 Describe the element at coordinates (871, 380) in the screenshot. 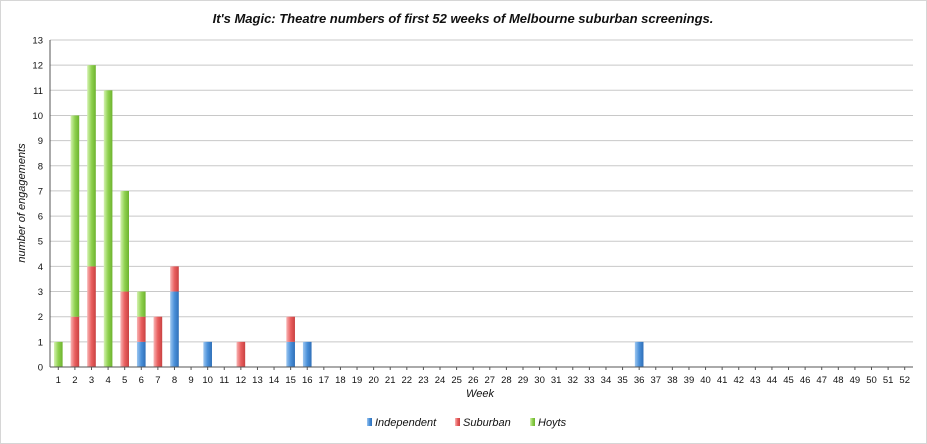

I see `x-tick-label: 50` at that location.